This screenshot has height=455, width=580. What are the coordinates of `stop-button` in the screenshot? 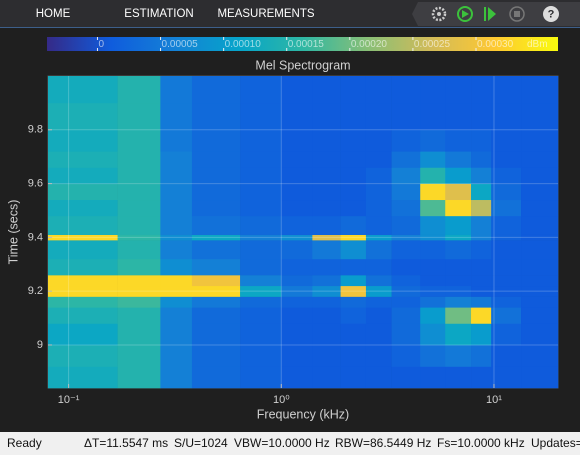 It's located at (517, 14).